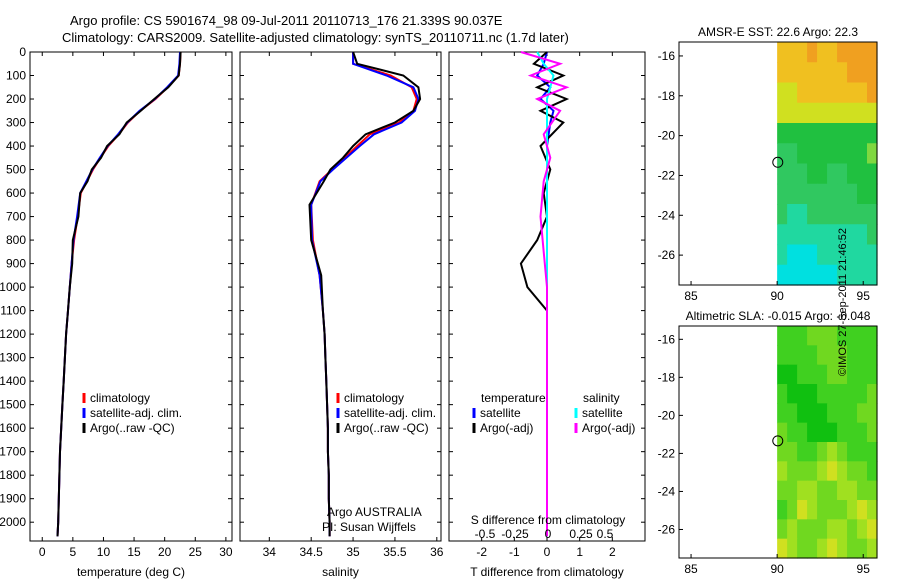 Image resolution: width=900 pixels, height=580 pixels. I want to click on depth-tick-label: 1200, so click(13, 334).